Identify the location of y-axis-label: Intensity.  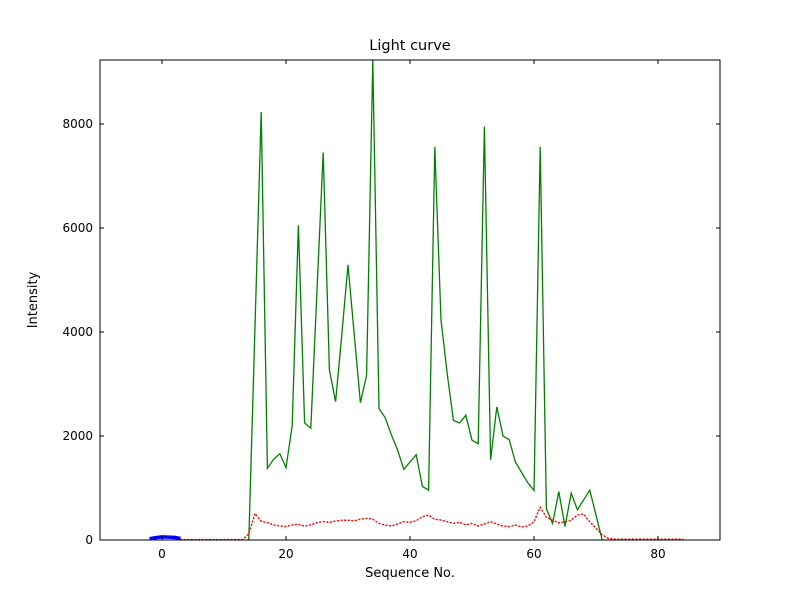
(33, 299).